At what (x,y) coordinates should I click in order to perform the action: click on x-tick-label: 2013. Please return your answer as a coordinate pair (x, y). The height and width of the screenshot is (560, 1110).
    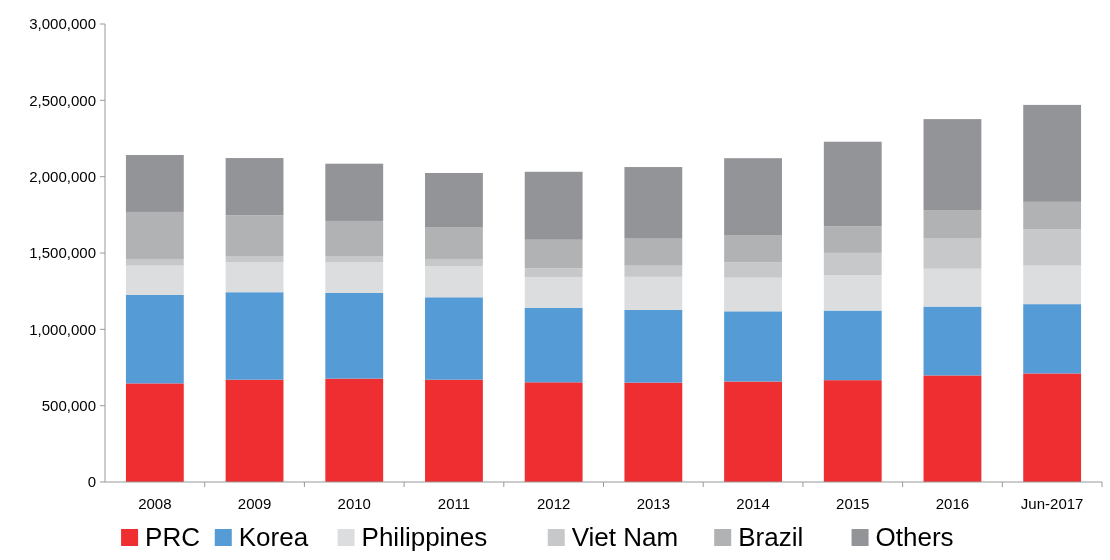
    Looking at the image, I should click on (653, 503).